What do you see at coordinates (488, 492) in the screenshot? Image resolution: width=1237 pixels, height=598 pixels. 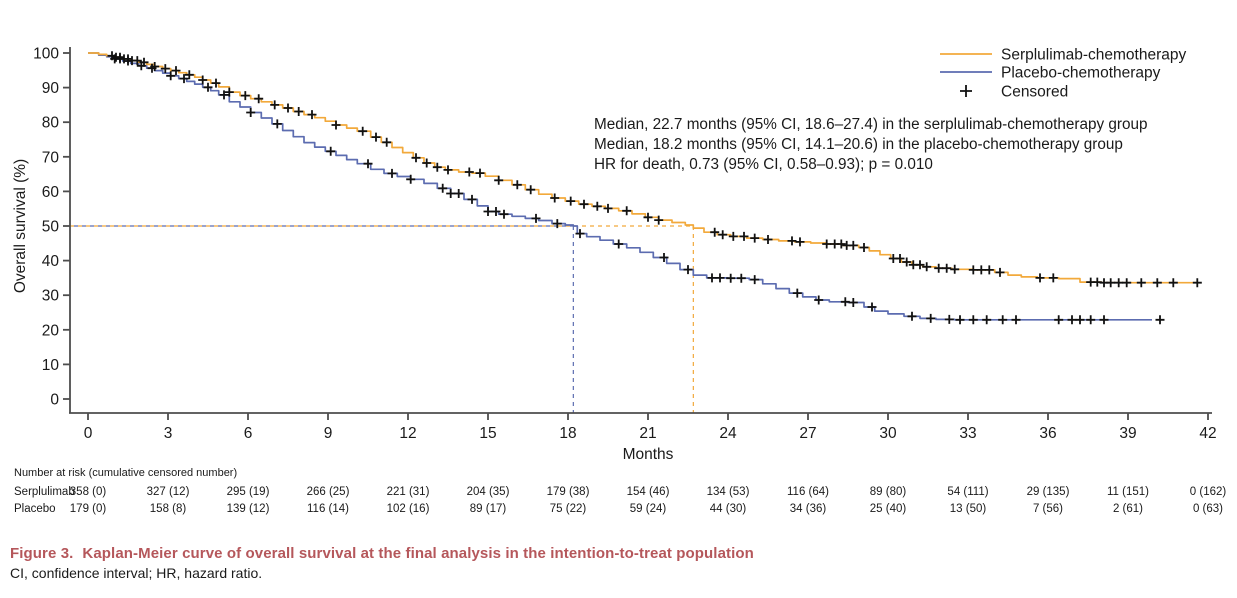 I see `risk-value: 204 (35)` at bounding box center [488, 492].